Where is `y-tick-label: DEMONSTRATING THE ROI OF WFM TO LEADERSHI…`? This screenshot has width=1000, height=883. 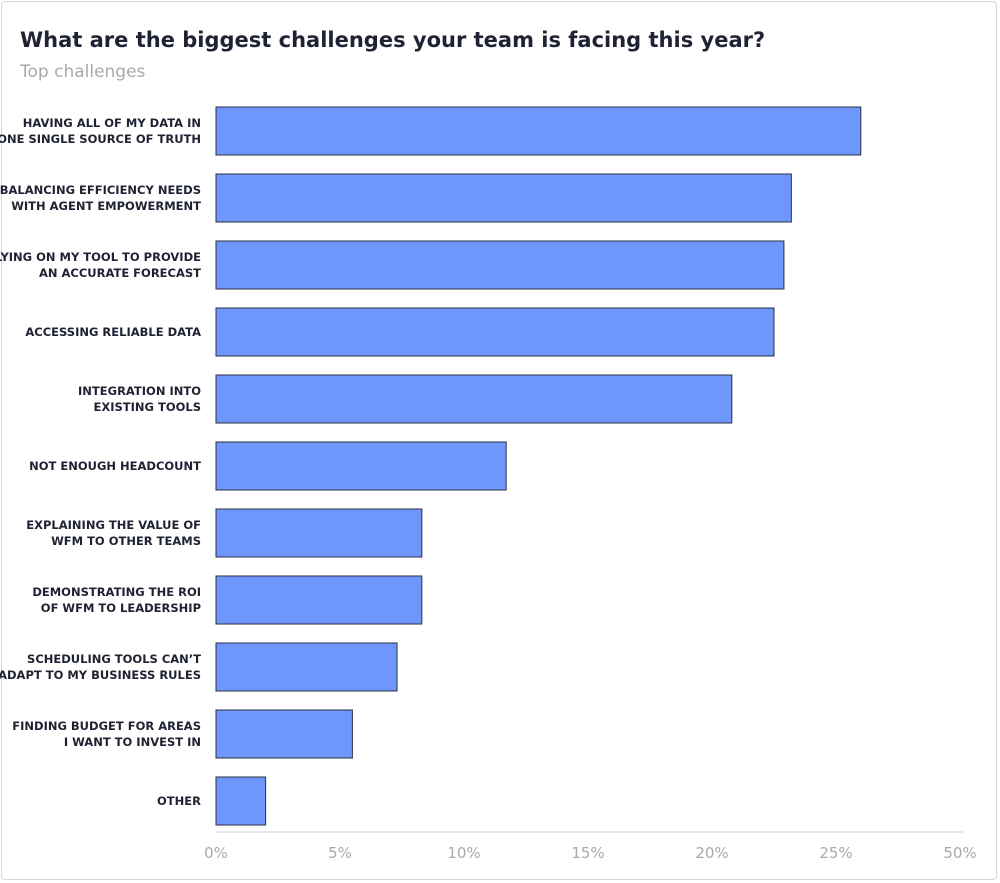 y-tick-label: DEMONSTRATING THE ROI OF WFM TO LEADERSHI… is located at coordinates (116, 600).